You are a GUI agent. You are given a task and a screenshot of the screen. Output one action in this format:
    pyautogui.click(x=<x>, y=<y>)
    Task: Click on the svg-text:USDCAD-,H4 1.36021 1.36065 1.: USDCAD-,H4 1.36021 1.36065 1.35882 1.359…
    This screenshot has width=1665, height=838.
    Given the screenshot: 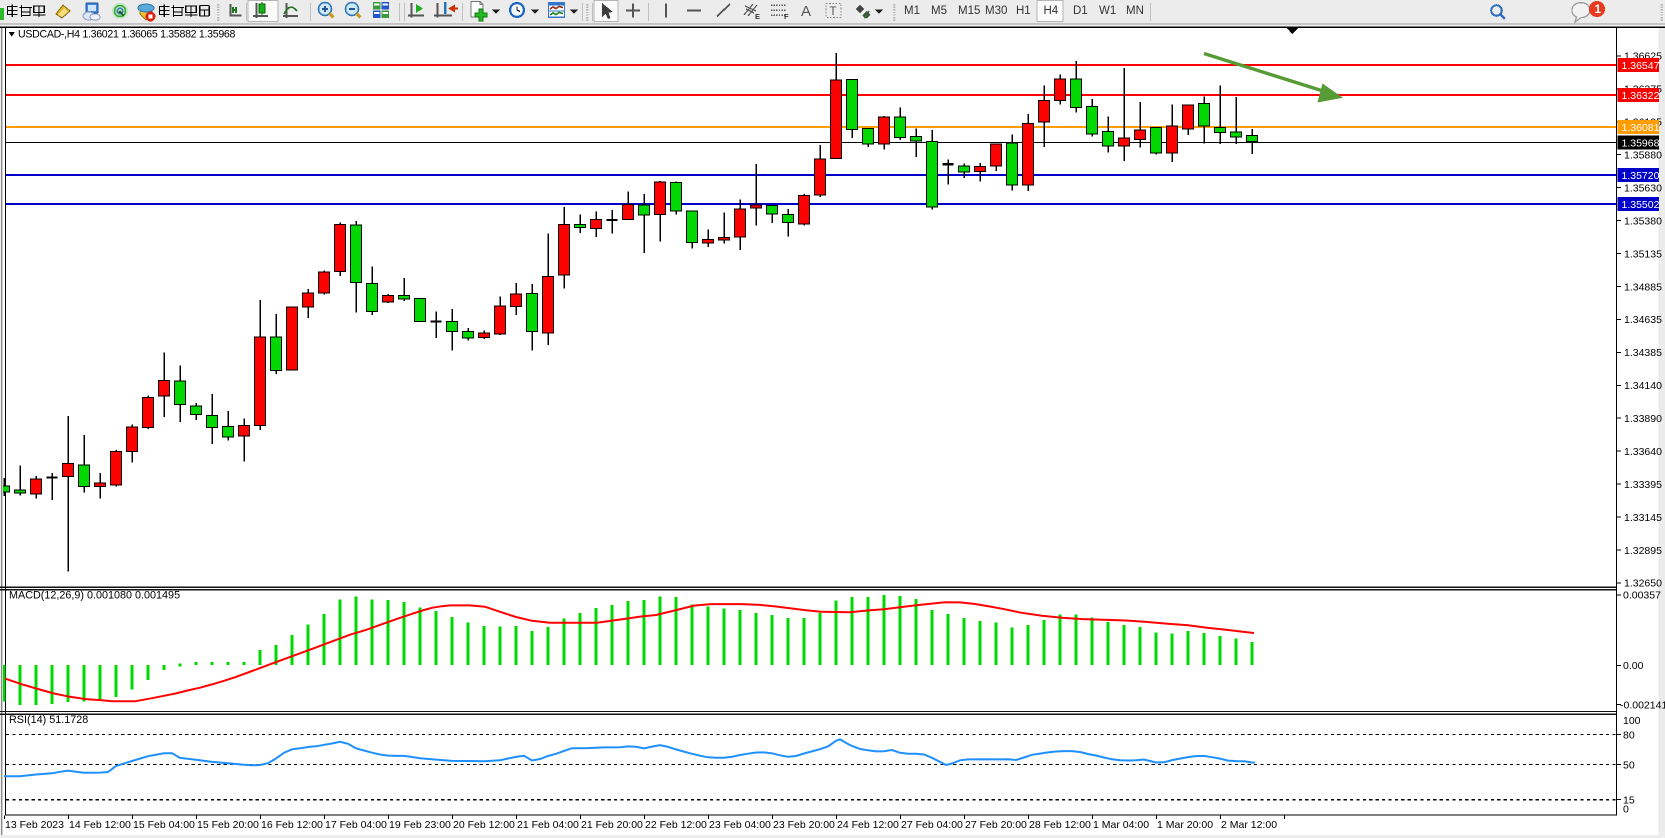 What is the action you would take?
    pyautogui.click(x=127, y=35)
    